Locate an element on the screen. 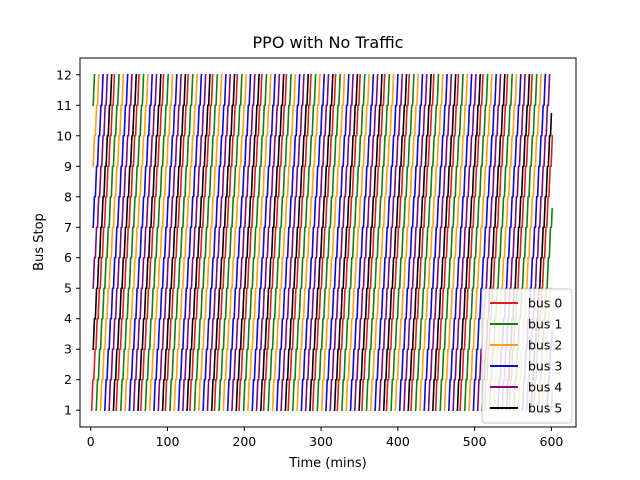 The height and width of the screenshot is (480, 640). y-tick-label: 3 is located at coordinates (68, 349).